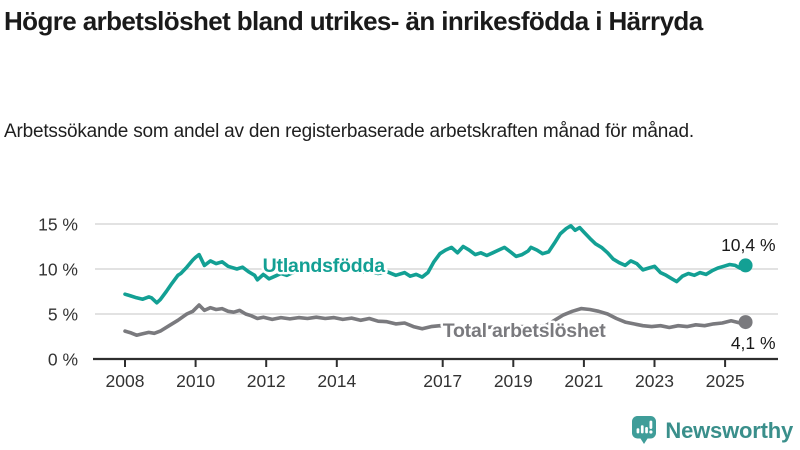  I want to click on series-end-value: 10,4 %, so click(748, 245).